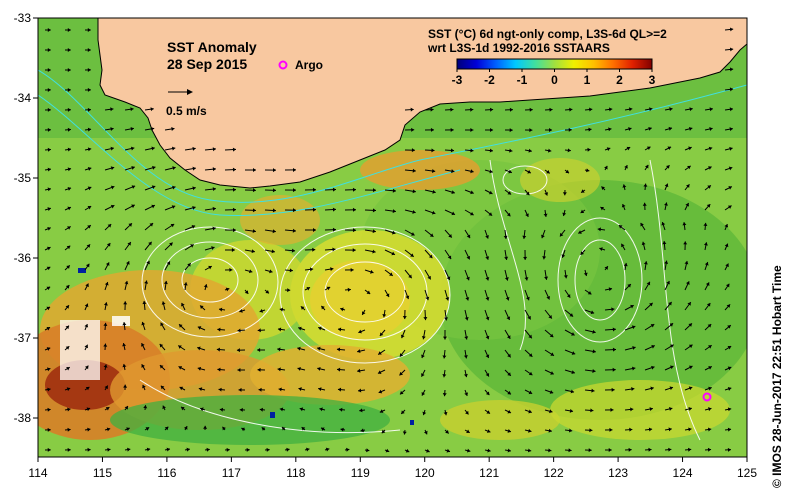 Image resolution: width=790 pixels, height=492 pixels. Describe the element at coordinates (489, 80) in the screenshot. I see `colorbar-tick-label: -2` at that location.